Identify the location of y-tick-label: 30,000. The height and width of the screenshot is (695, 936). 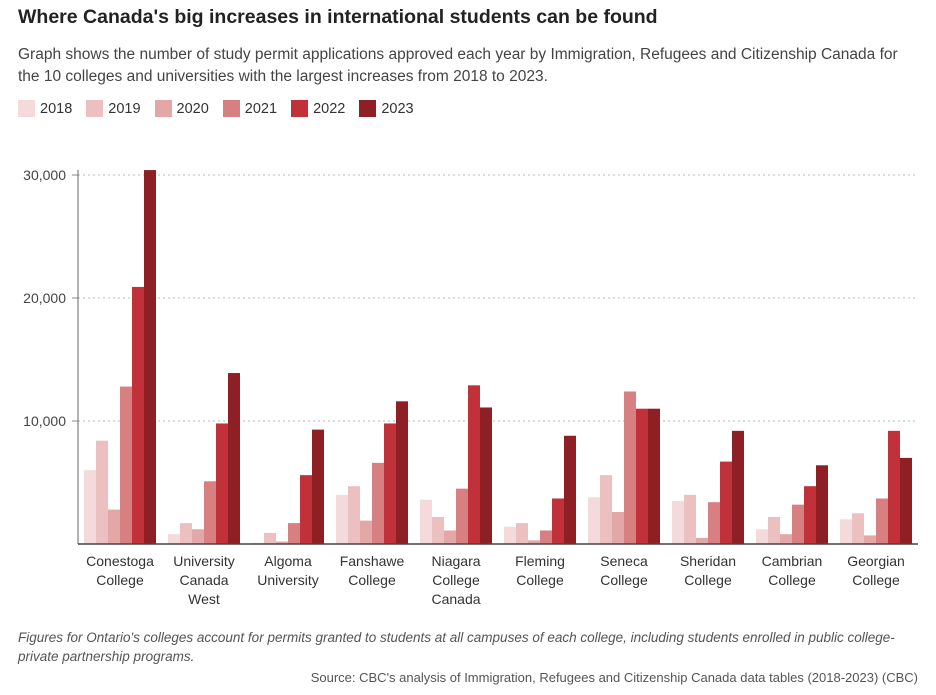
(44, 175).